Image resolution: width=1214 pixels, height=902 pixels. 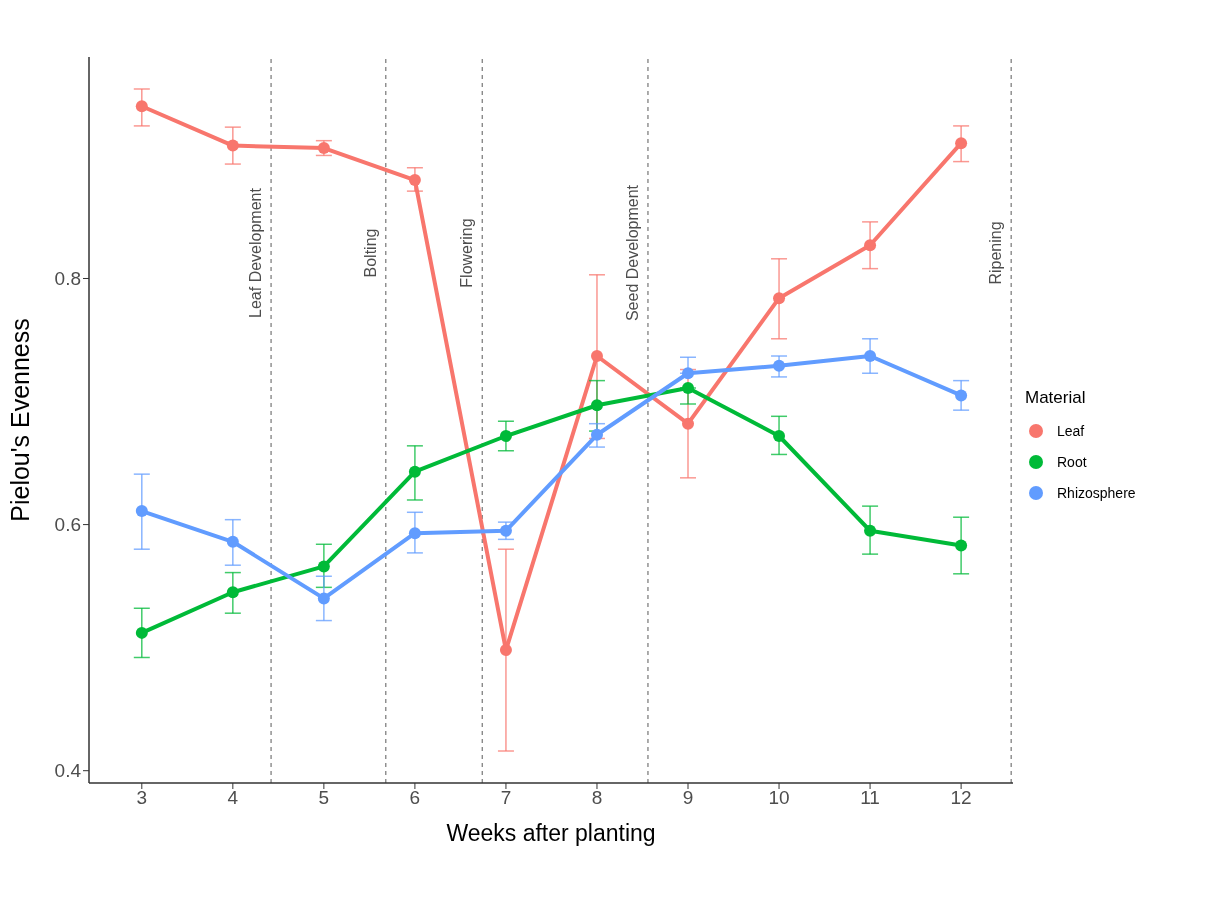 I want to click on x-axis-title: Weeks after planting, so click(x=551, y=833).